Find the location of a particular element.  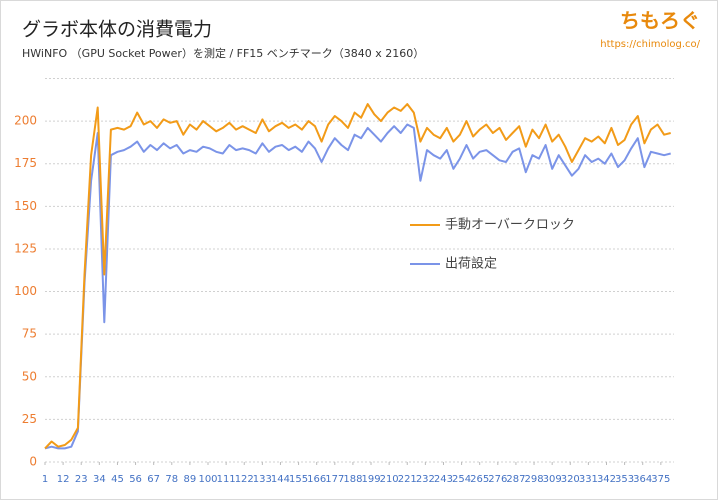

chart-title: グラボ本体の消費電力 is located at coordinates (117, 30).